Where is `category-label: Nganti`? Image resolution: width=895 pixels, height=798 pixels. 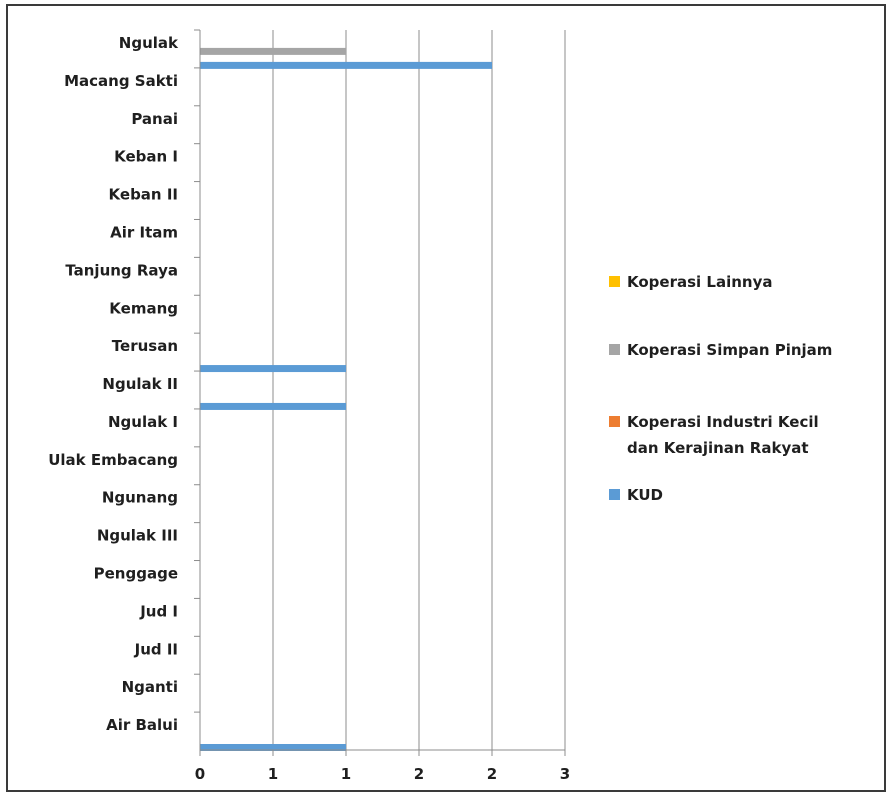
category-label: Nganti is located at coordinates (150, 687).